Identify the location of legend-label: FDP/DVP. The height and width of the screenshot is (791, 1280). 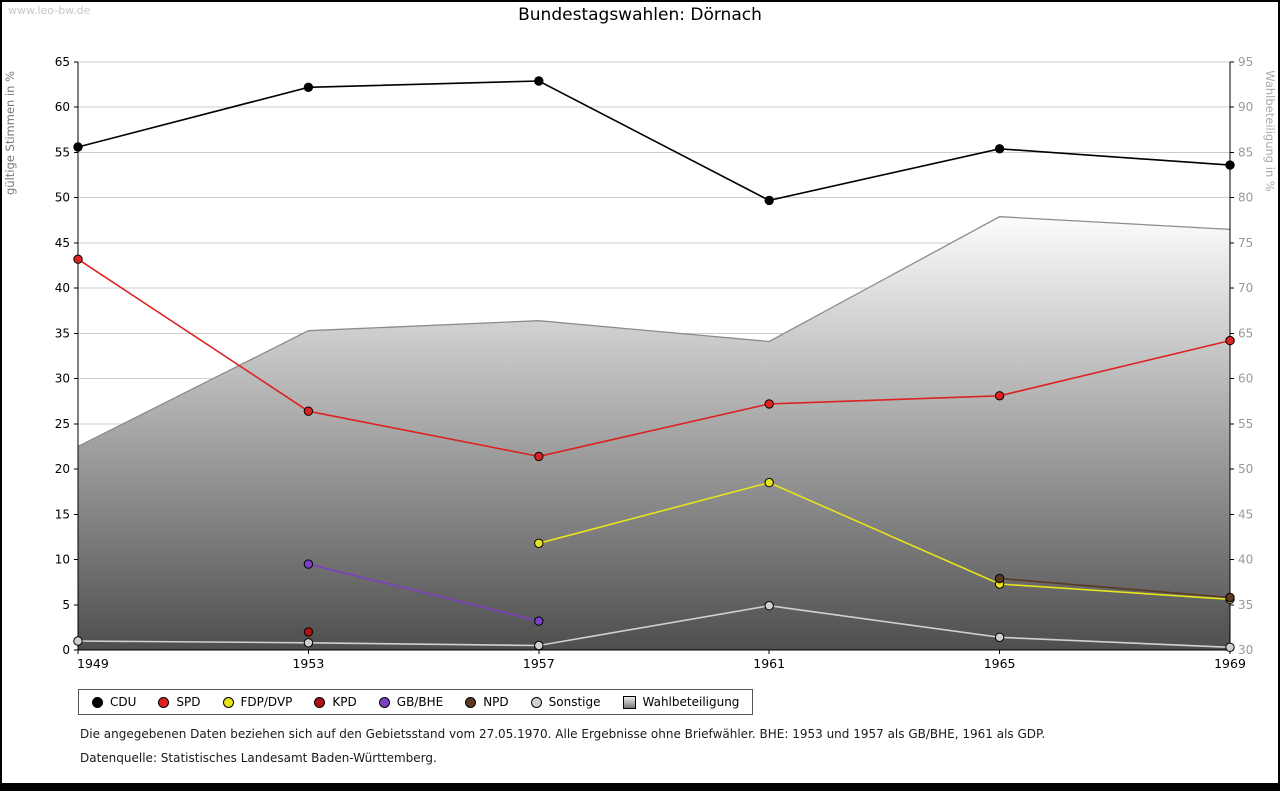
(266, 702).